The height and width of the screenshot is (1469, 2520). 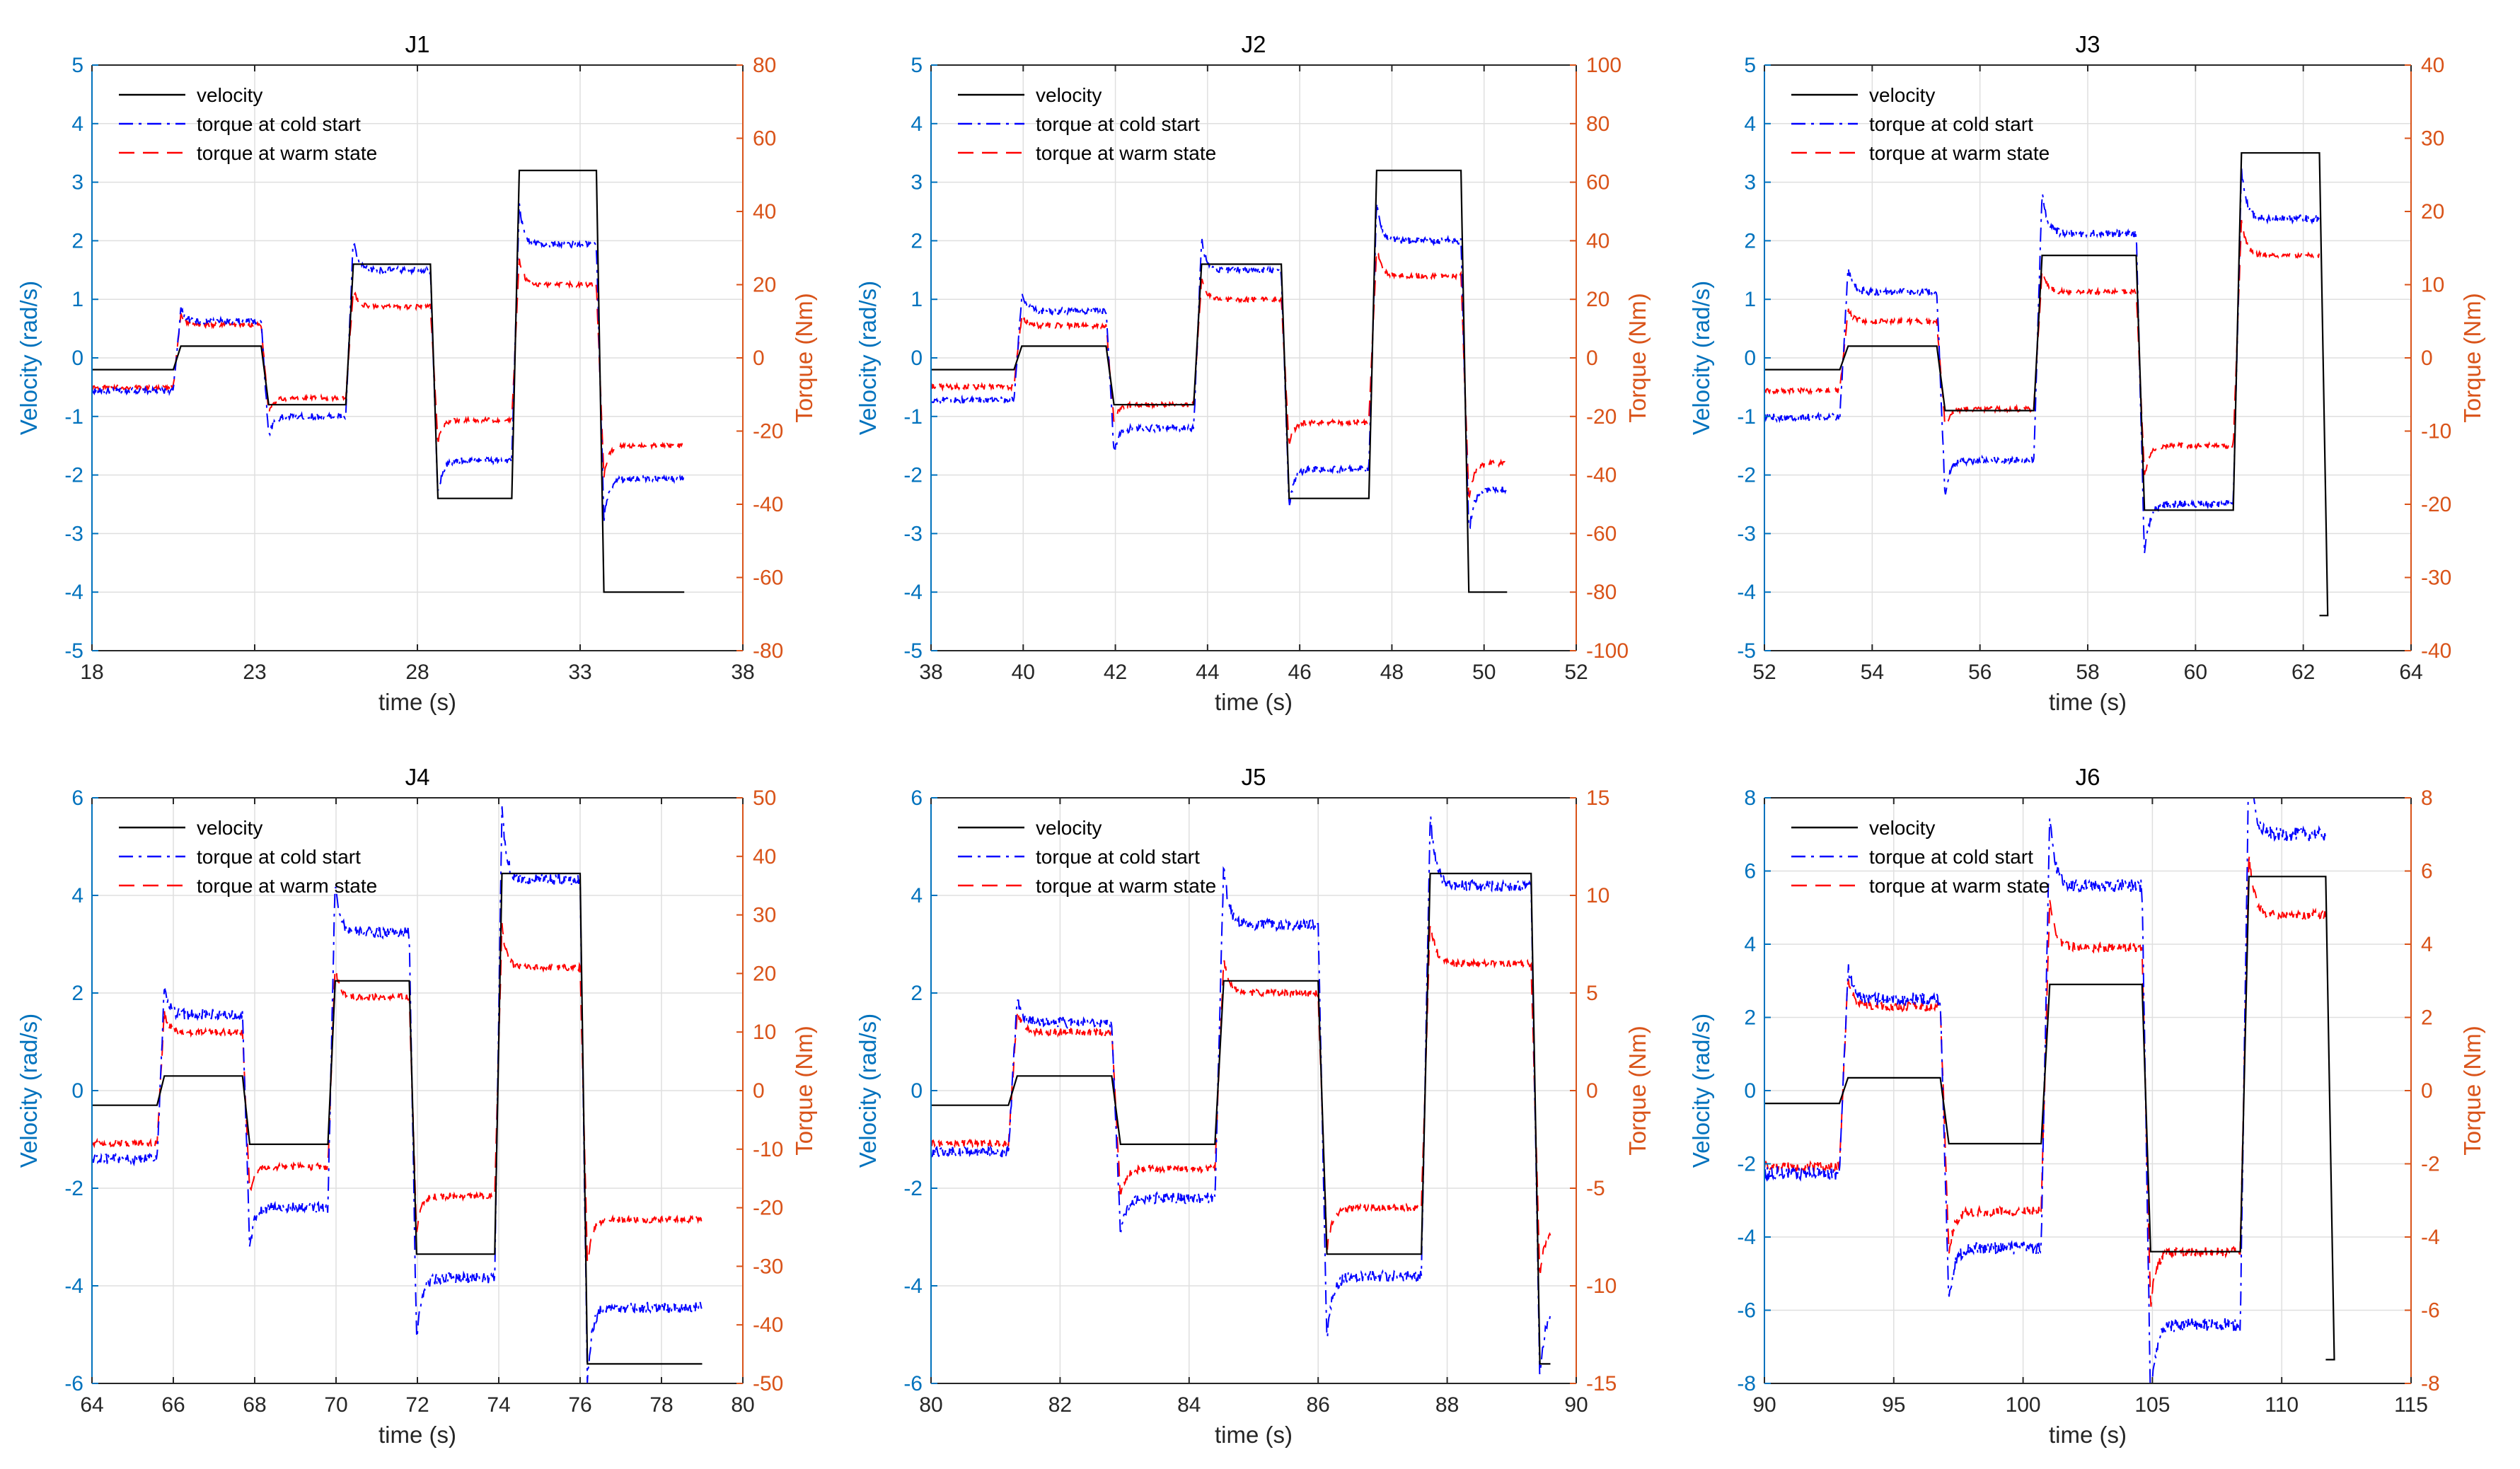 What do you see at coordinates (765, 1032) in the screenshot?
I see `y2-tick-label: 10` at bounding box center [765, 1032].